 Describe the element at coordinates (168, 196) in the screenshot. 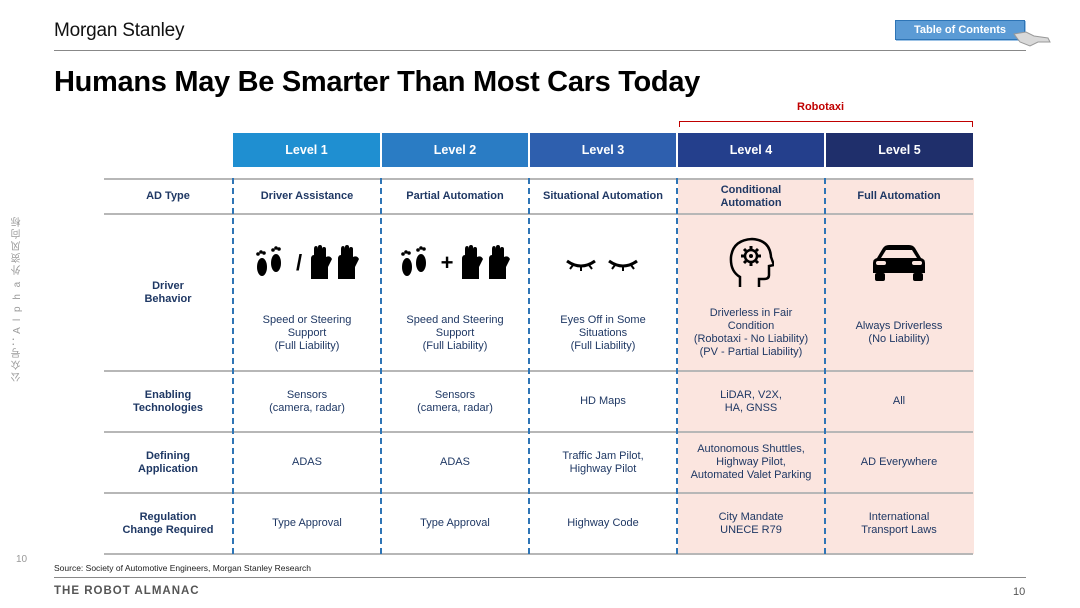

I see `row-label-ad-type: AD Type` at that location.